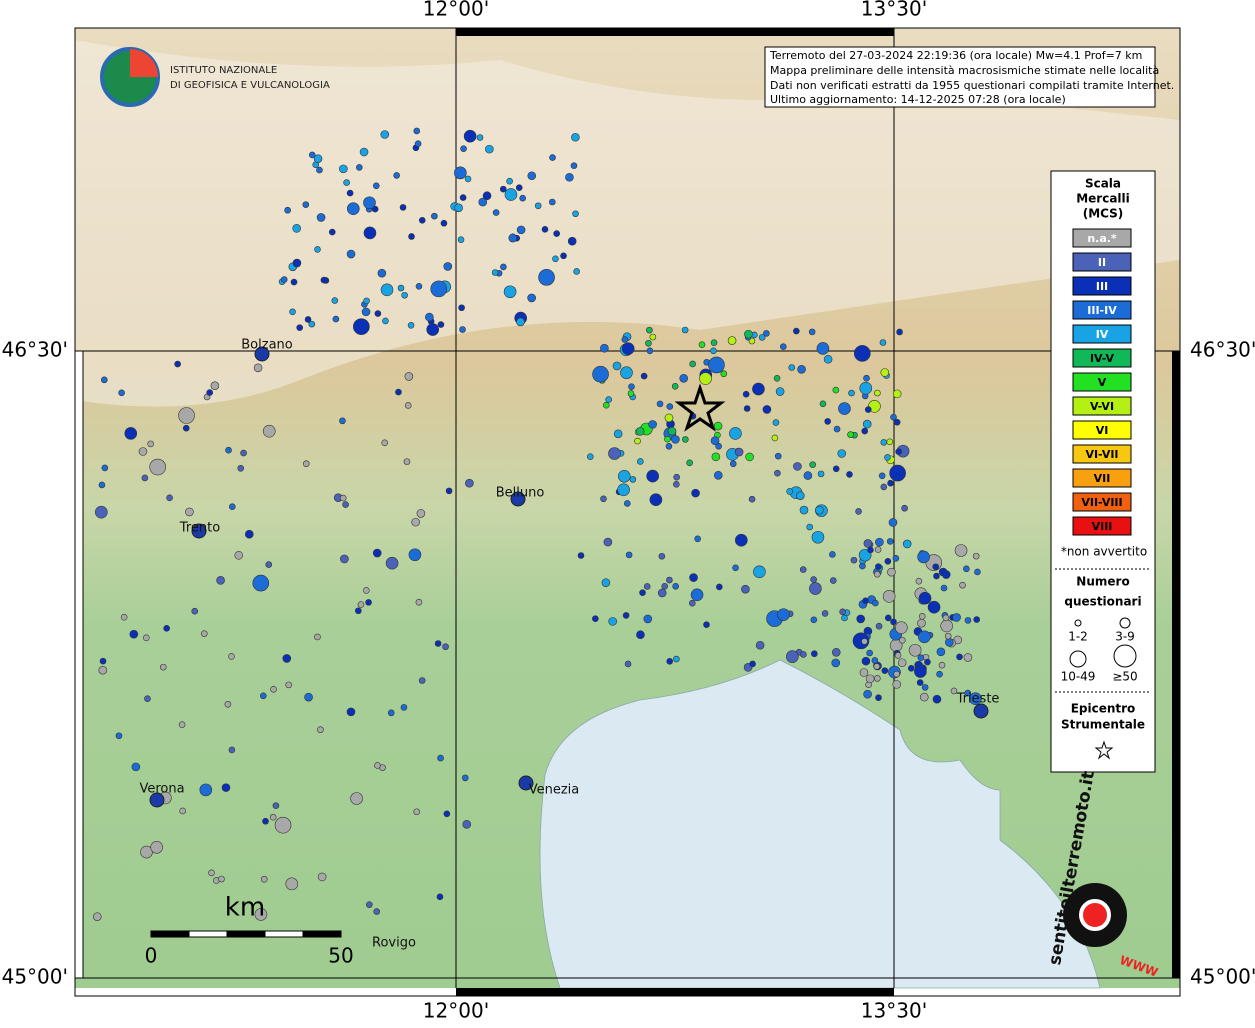 This screenshot has height=1028, width=1255. I want to click on legend-title: (MCS), so click(1103, 214).